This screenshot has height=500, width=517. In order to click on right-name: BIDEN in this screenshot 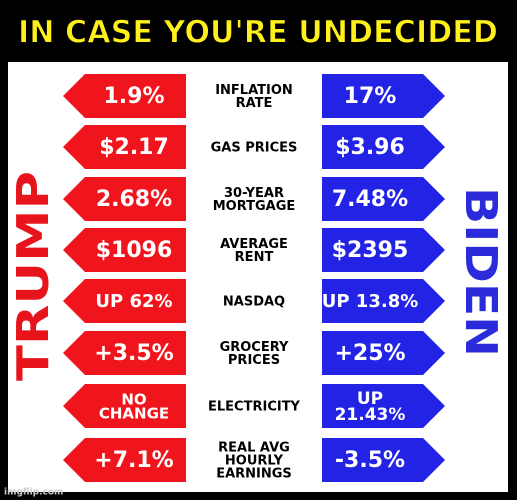, I will do `click(480, 272)`.